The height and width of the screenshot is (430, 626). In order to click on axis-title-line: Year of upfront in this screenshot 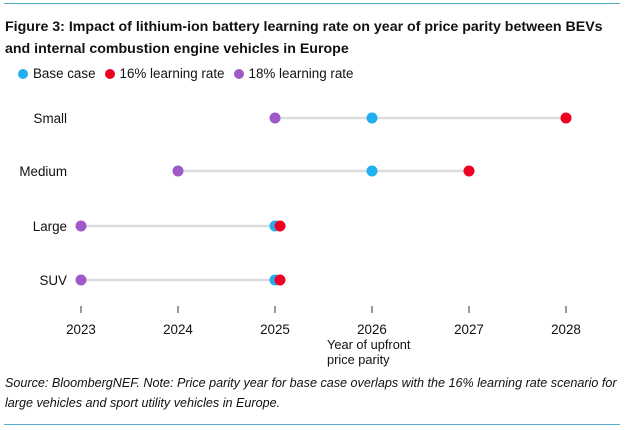, I will do `click(369, 344)`.